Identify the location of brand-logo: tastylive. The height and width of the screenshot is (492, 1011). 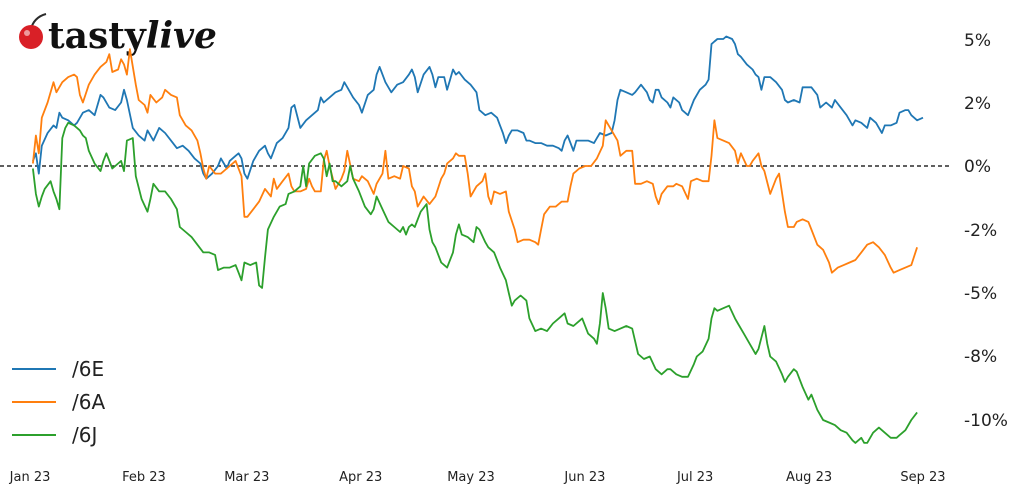
(118, 35).